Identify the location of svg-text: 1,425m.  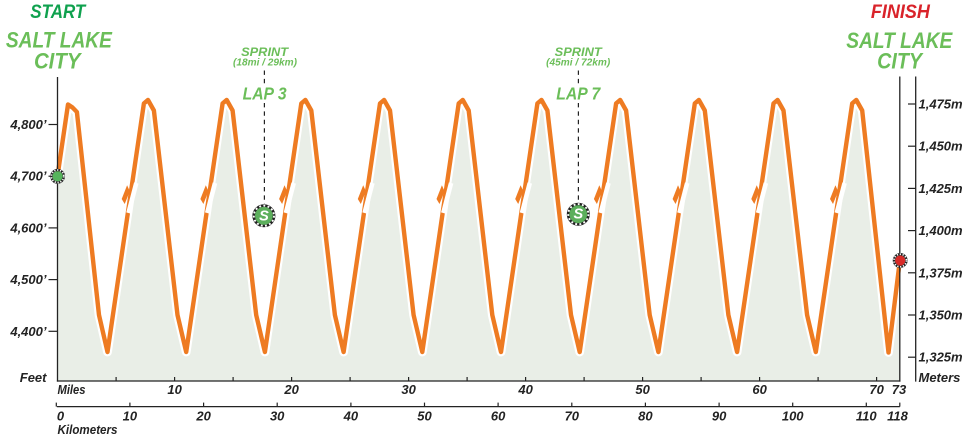
(941, 188).